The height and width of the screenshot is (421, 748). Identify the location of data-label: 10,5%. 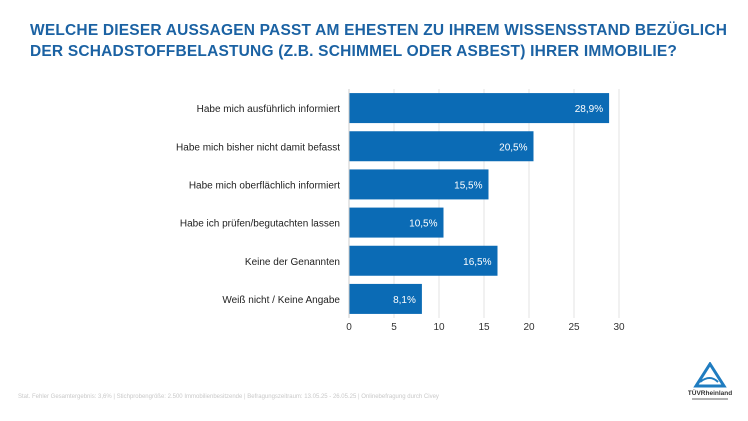
(423, 224).